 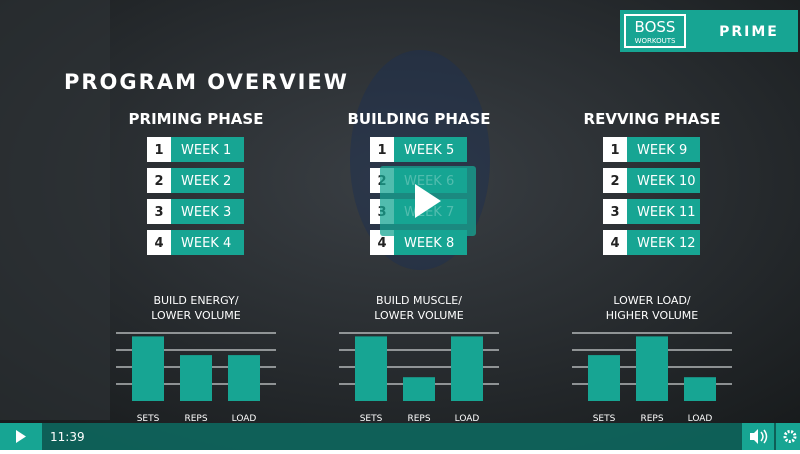 I want to click on logo: BOSS WORKOUTS PRIME, so click(x=709, y=31).